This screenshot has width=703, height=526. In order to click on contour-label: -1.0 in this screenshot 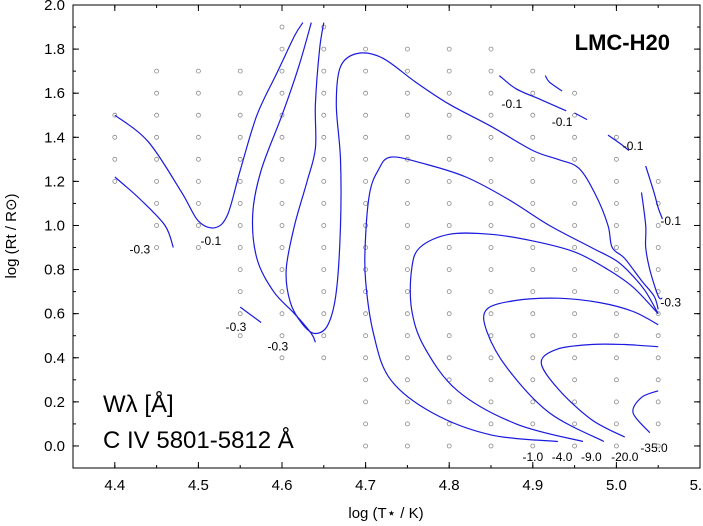, I will do `click(532, 457)`.